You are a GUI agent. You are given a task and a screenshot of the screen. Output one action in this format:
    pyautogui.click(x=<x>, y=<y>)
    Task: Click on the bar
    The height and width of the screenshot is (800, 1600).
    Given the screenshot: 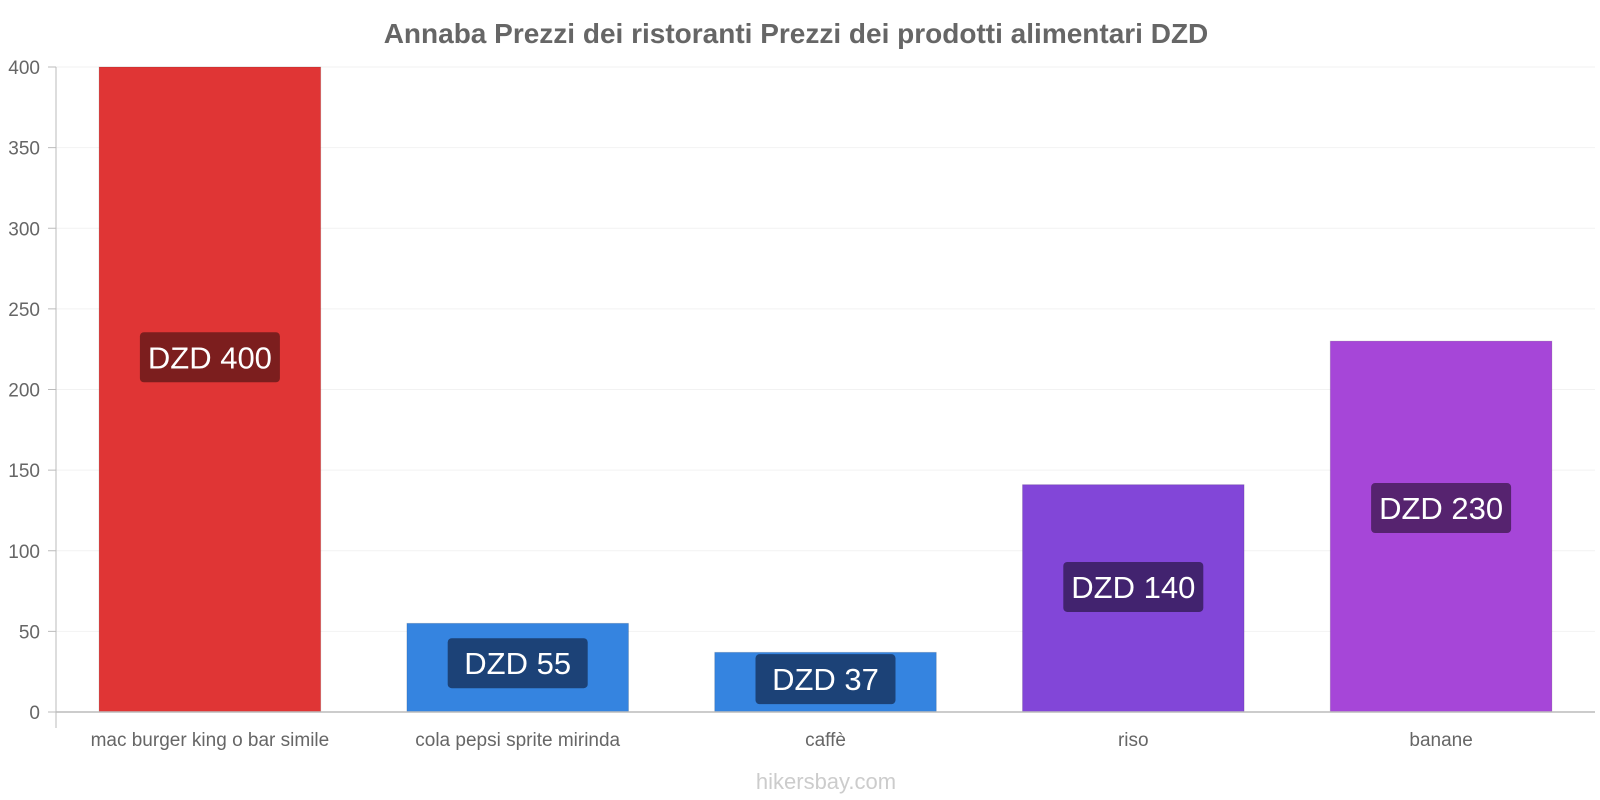 What is the action you would take?
    pyautogui.click(x=210, y=389)
    